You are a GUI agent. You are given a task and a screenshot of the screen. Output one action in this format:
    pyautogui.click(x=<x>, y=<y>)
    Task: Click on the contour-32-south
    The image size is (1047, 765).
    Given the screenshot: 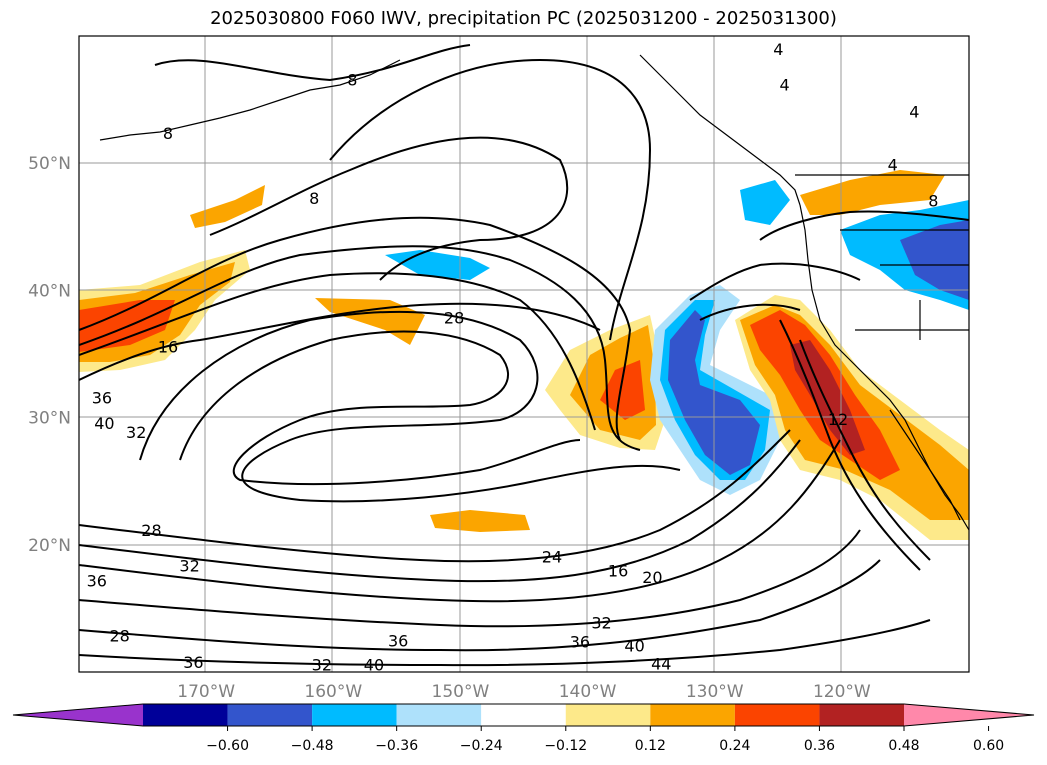 What is the action you would take?
    pyautogui.click(x=470, y=578)
    